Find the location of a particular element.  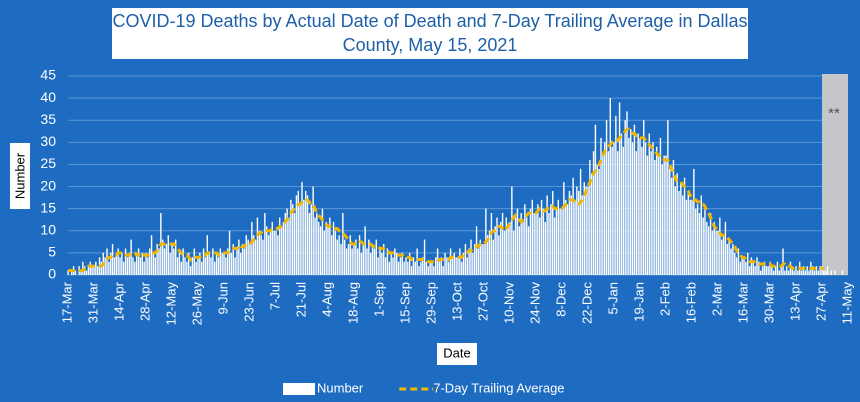

x-tick-label: 2-Mar is located at coordinates (716, 298).